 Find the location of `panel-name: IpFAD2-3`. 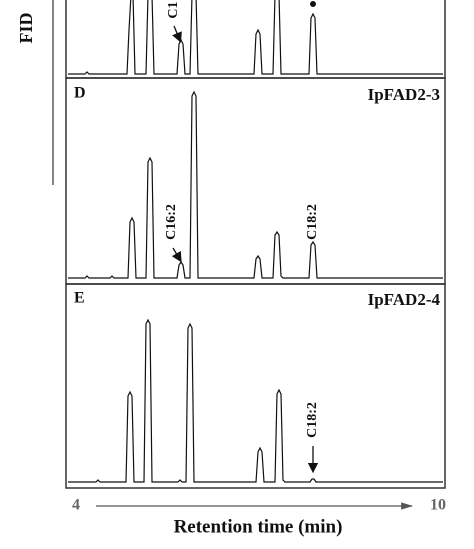

panel-name: IpFAD2-3 is located at coordinates (404, 94).